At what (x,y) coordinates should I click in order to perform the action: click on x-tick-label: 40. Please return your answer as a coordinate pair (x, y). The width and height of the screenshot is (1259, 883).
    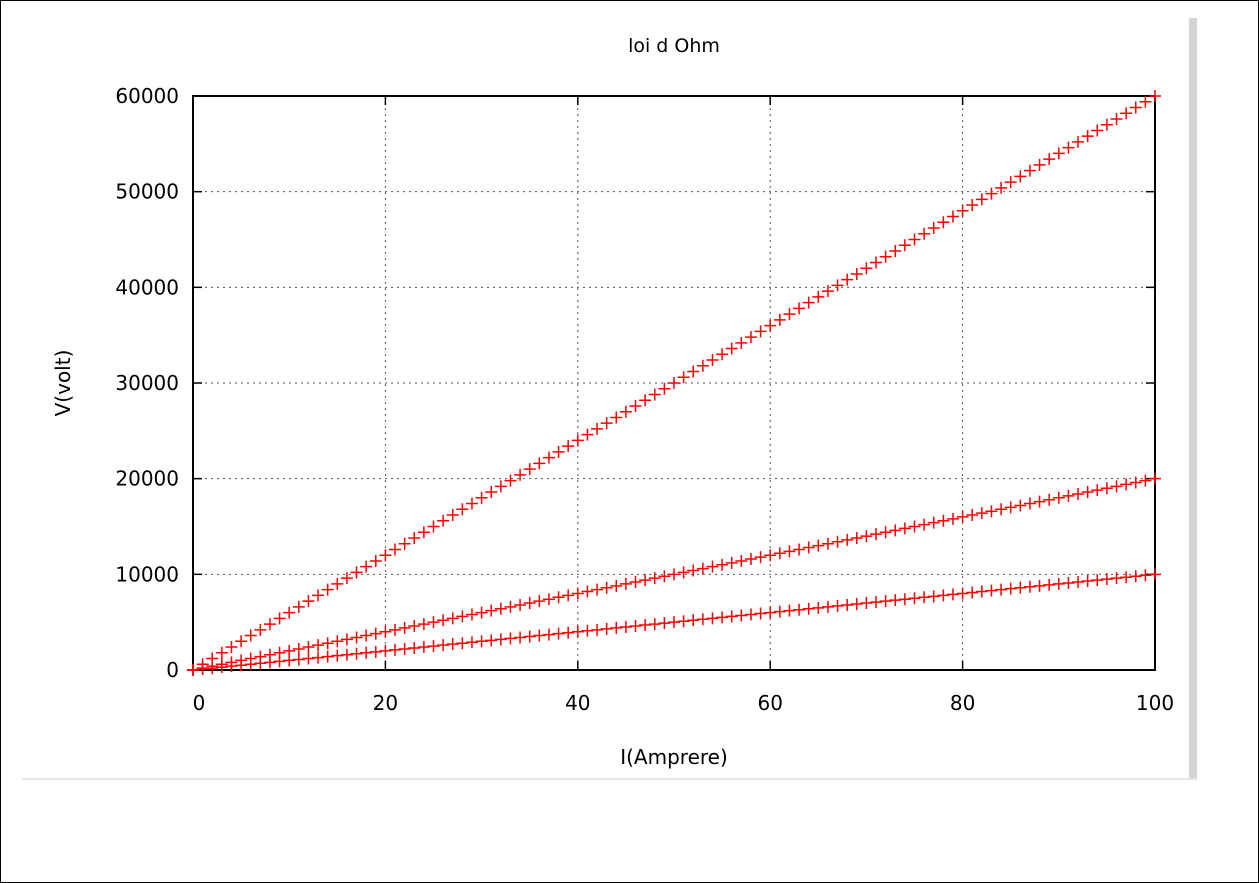
    Looking at the image, I should click on (577, 703).